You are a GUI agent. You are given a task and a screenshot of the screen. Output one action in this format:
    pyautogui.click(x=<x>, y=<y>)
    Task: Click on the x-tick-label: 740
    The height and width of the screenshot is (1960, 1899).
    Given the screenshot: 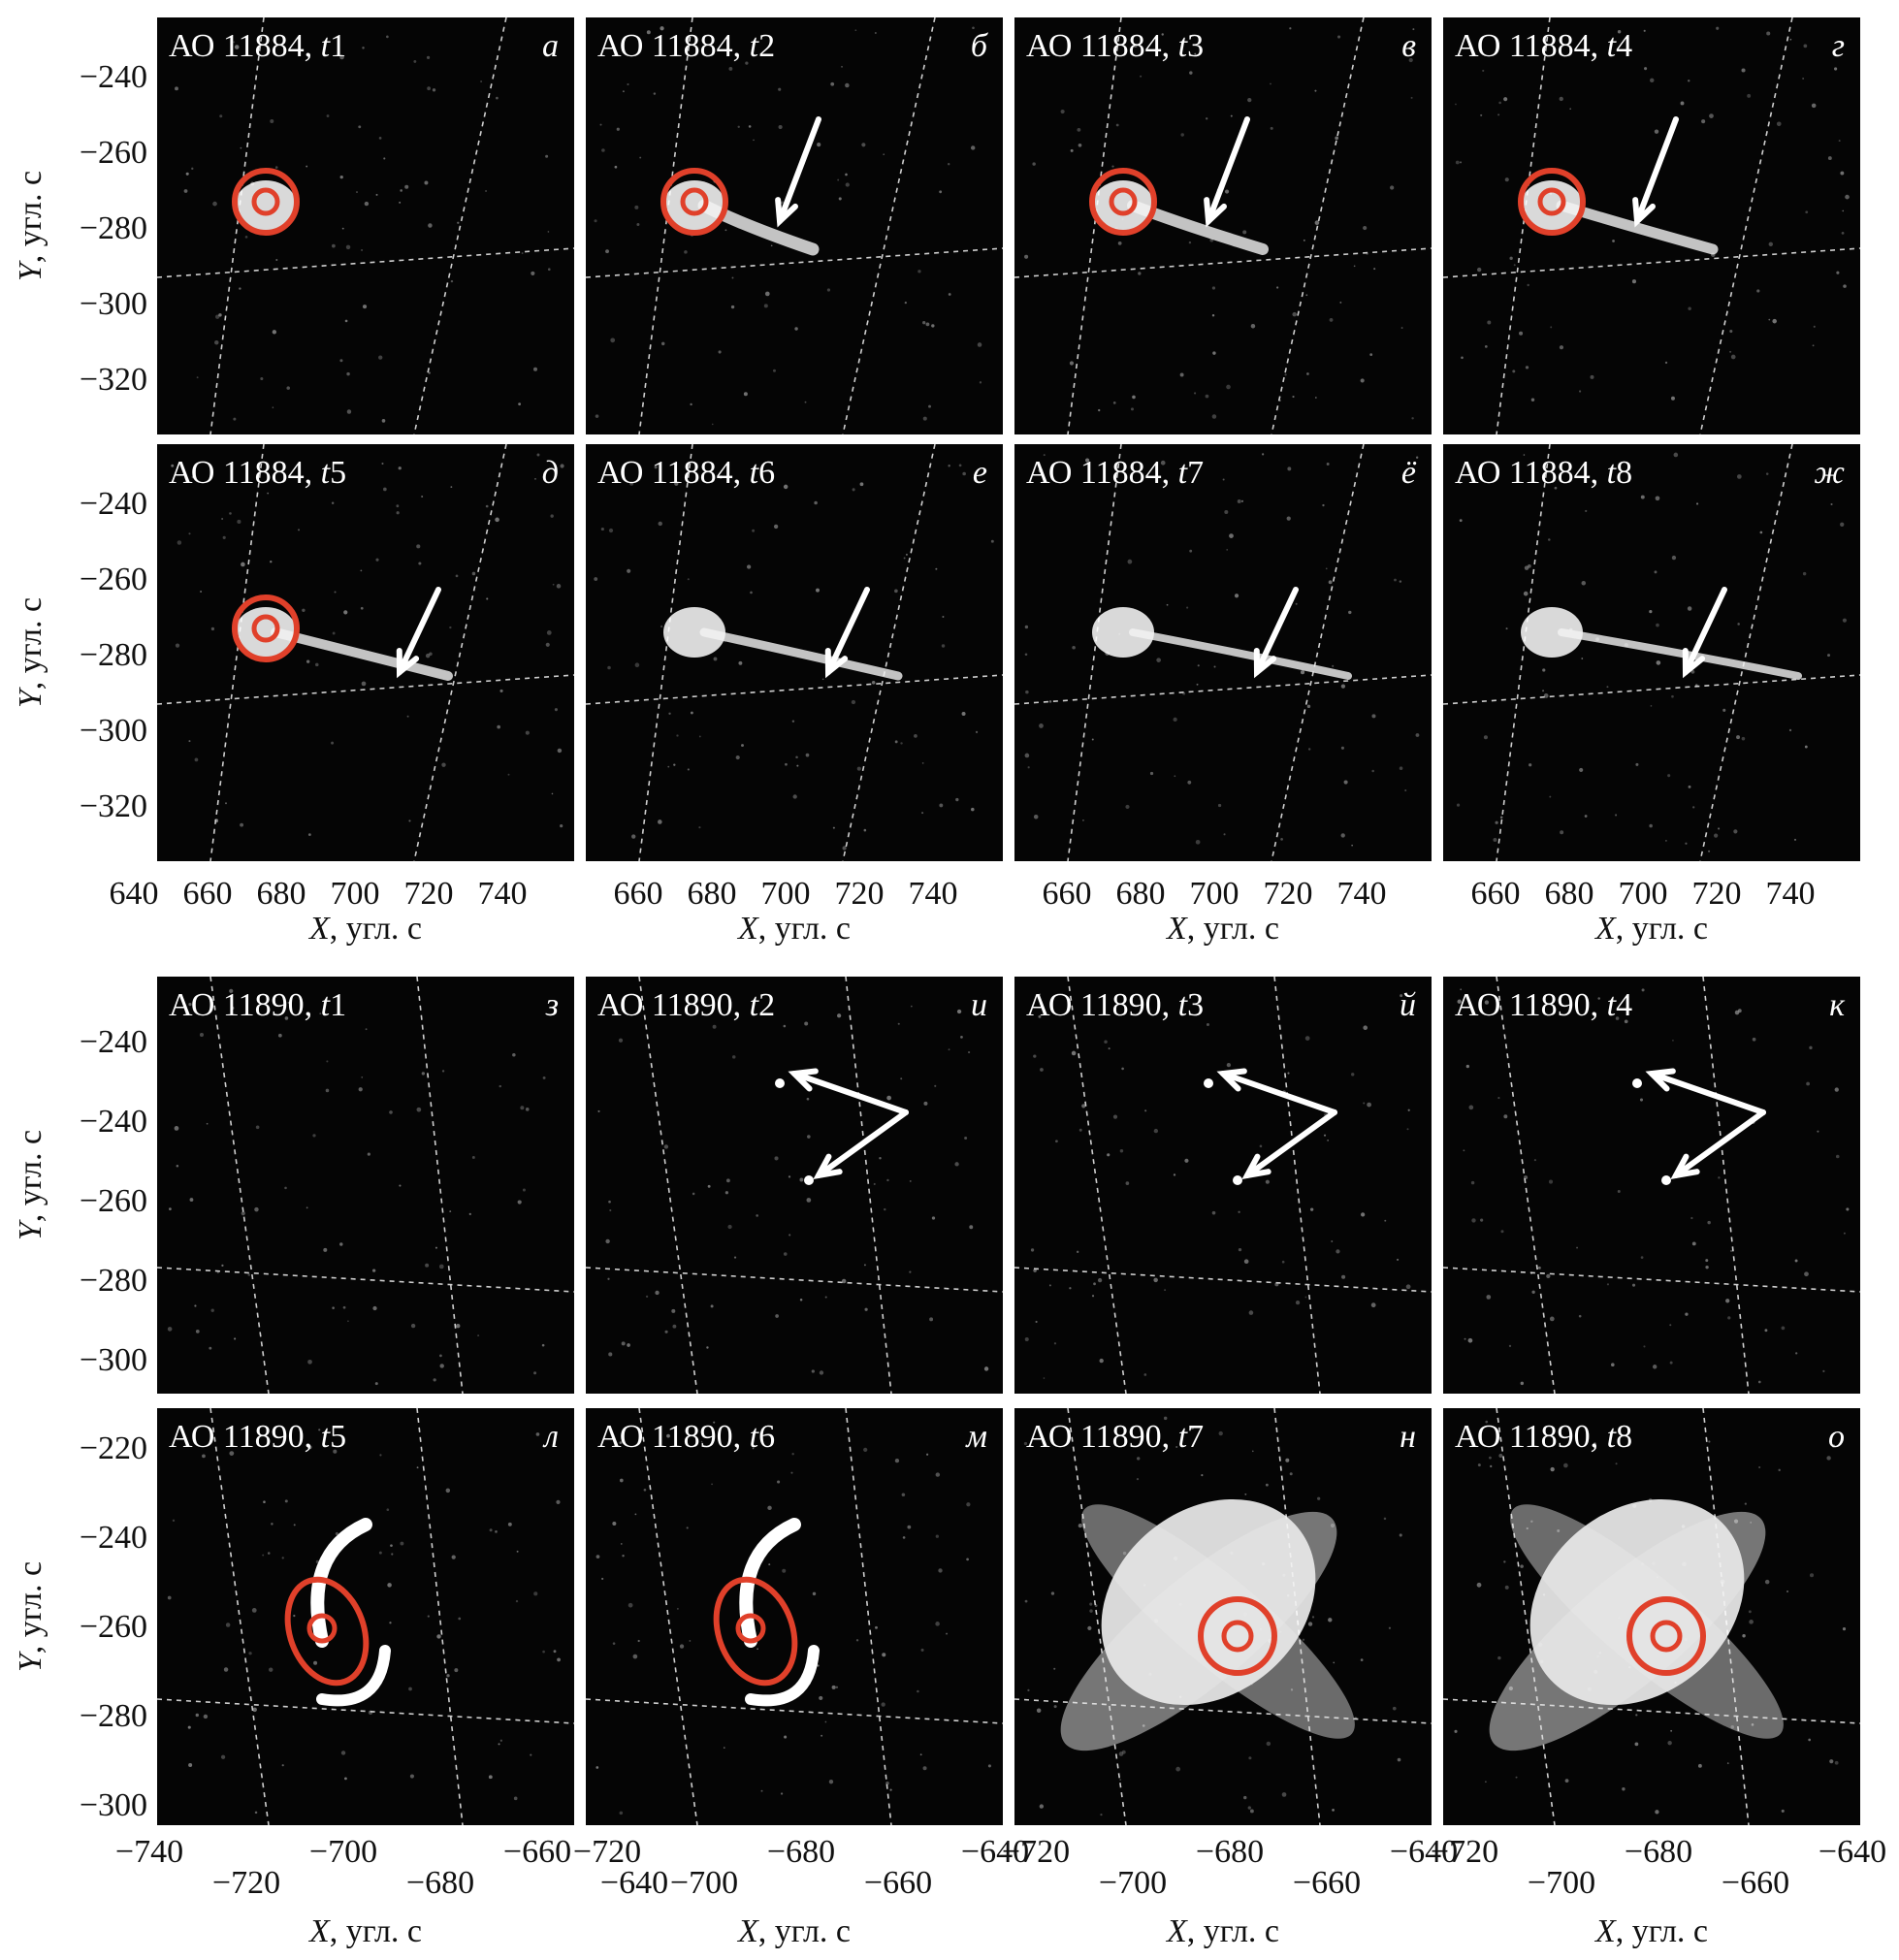 What is the action you would take?
    pyautogui.click(x=1362, y=894)
    